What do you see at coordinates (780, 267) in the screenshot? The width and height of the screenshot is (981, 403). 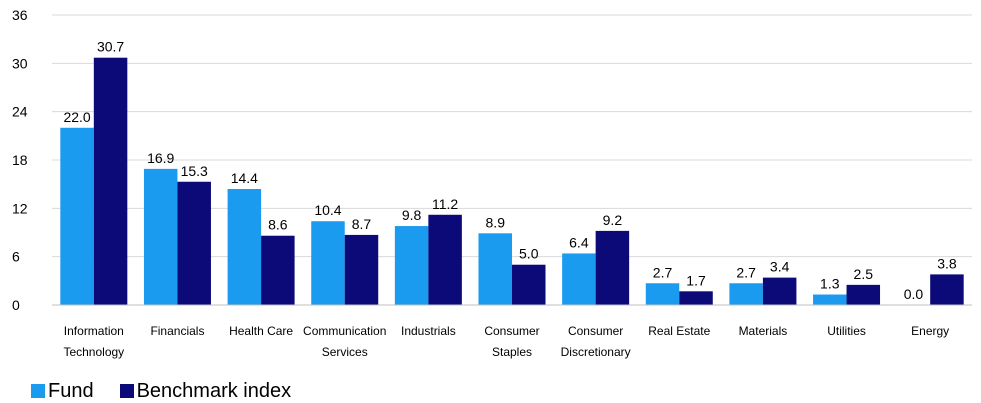 I see `data-label-benchmark: 3.4` at bounding box center [780, 267].